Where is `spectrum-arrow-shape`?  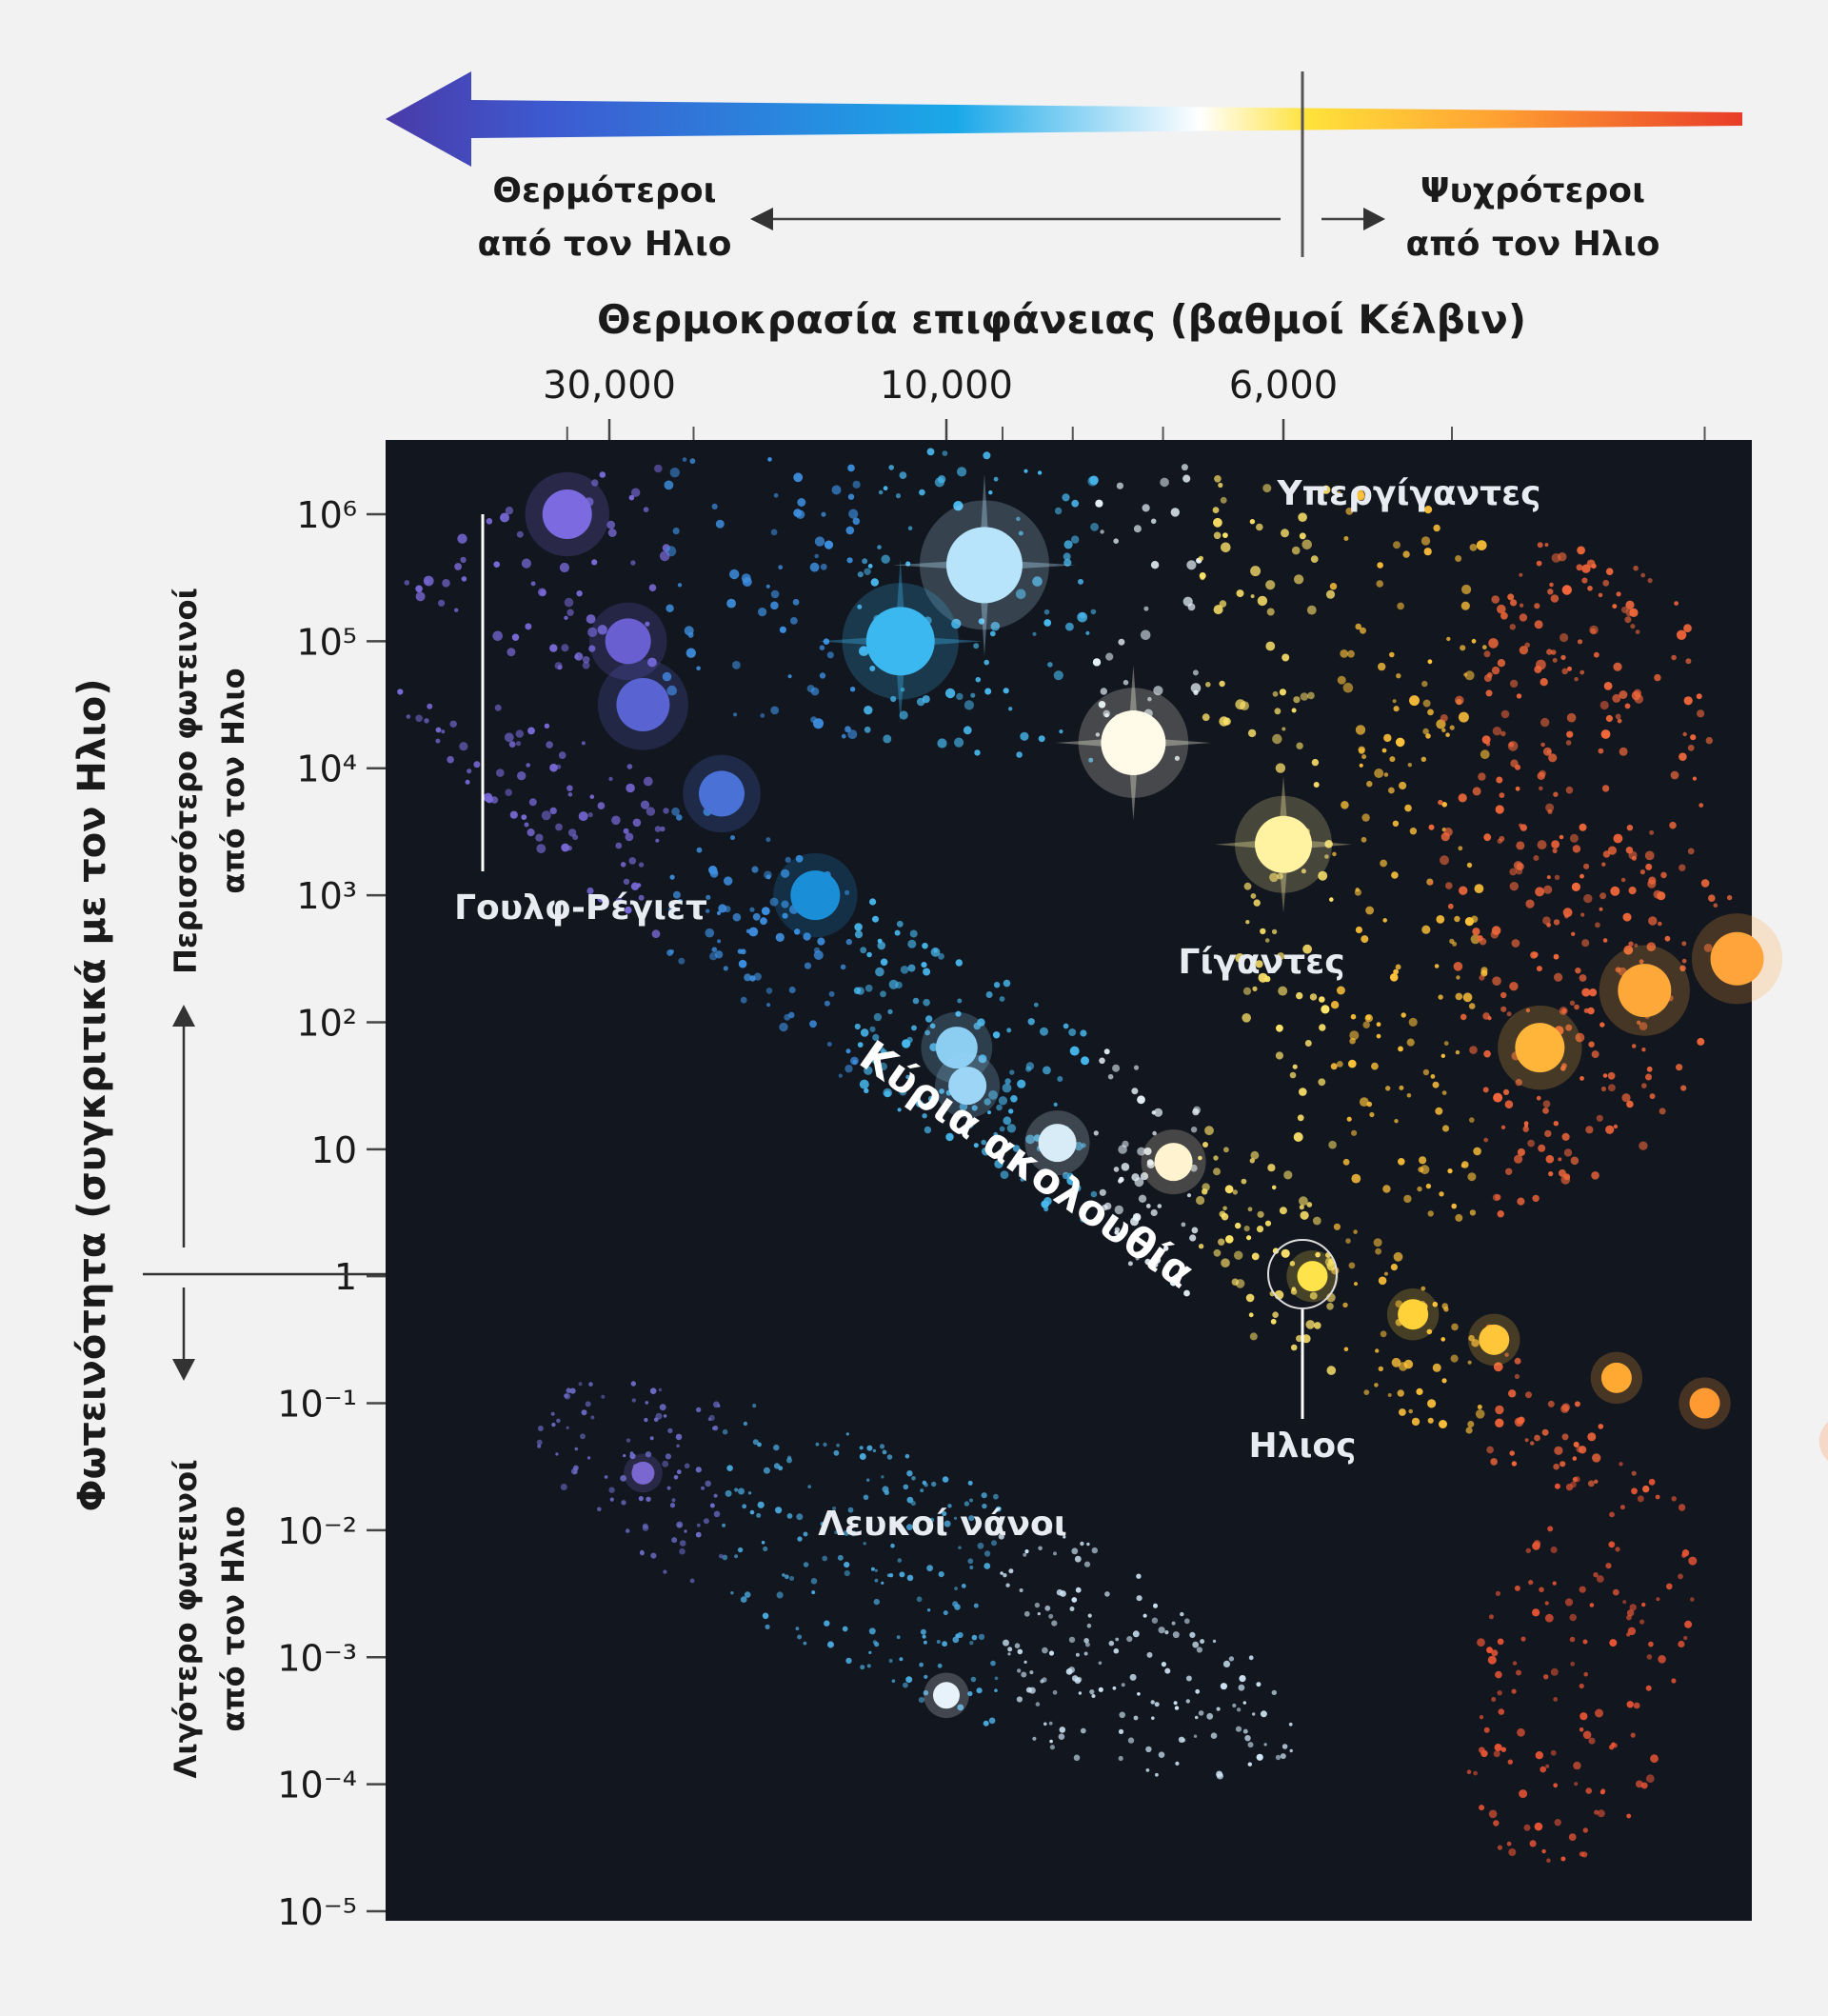 spectrum-arrow-shape is located at coordinates (1064, 119).